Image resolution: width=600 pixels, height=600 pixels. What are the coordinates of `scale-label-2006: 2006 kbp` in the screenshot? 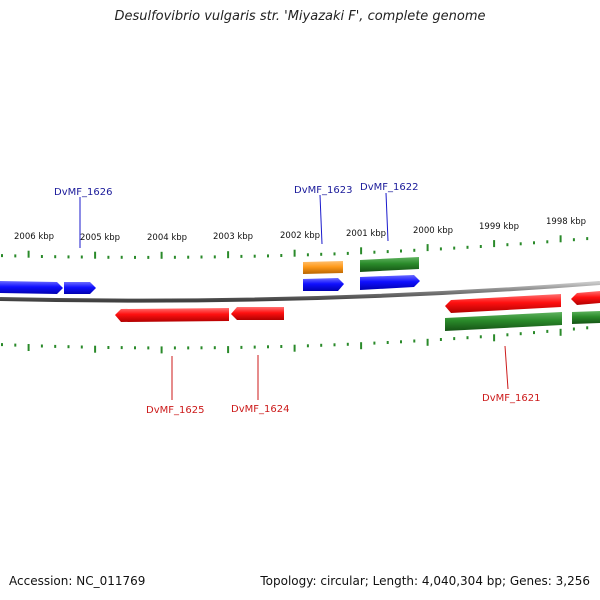 It's located at (34, 237).